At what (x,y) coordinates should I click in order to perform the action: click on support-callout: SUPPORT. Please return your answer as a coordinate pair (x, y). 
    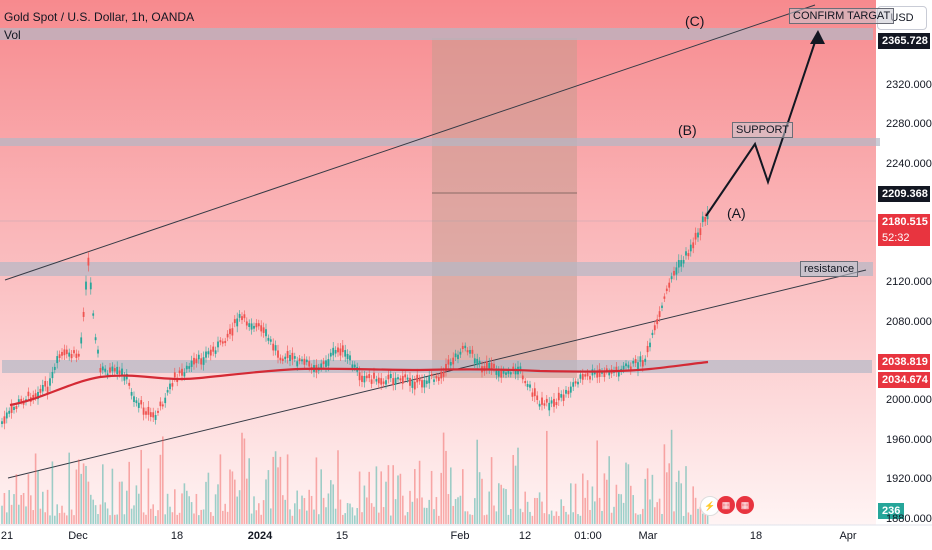
    Looking at the image, I should click on (762, 130).